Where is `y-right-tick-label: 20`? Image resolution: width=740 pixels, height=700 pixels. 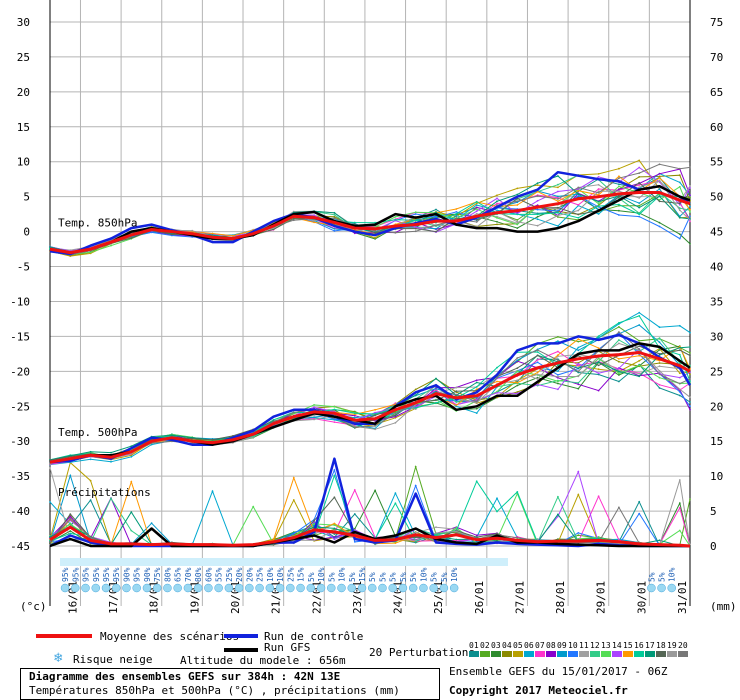 y-right-tick-label: 20 is located at coordinates (716, 406).